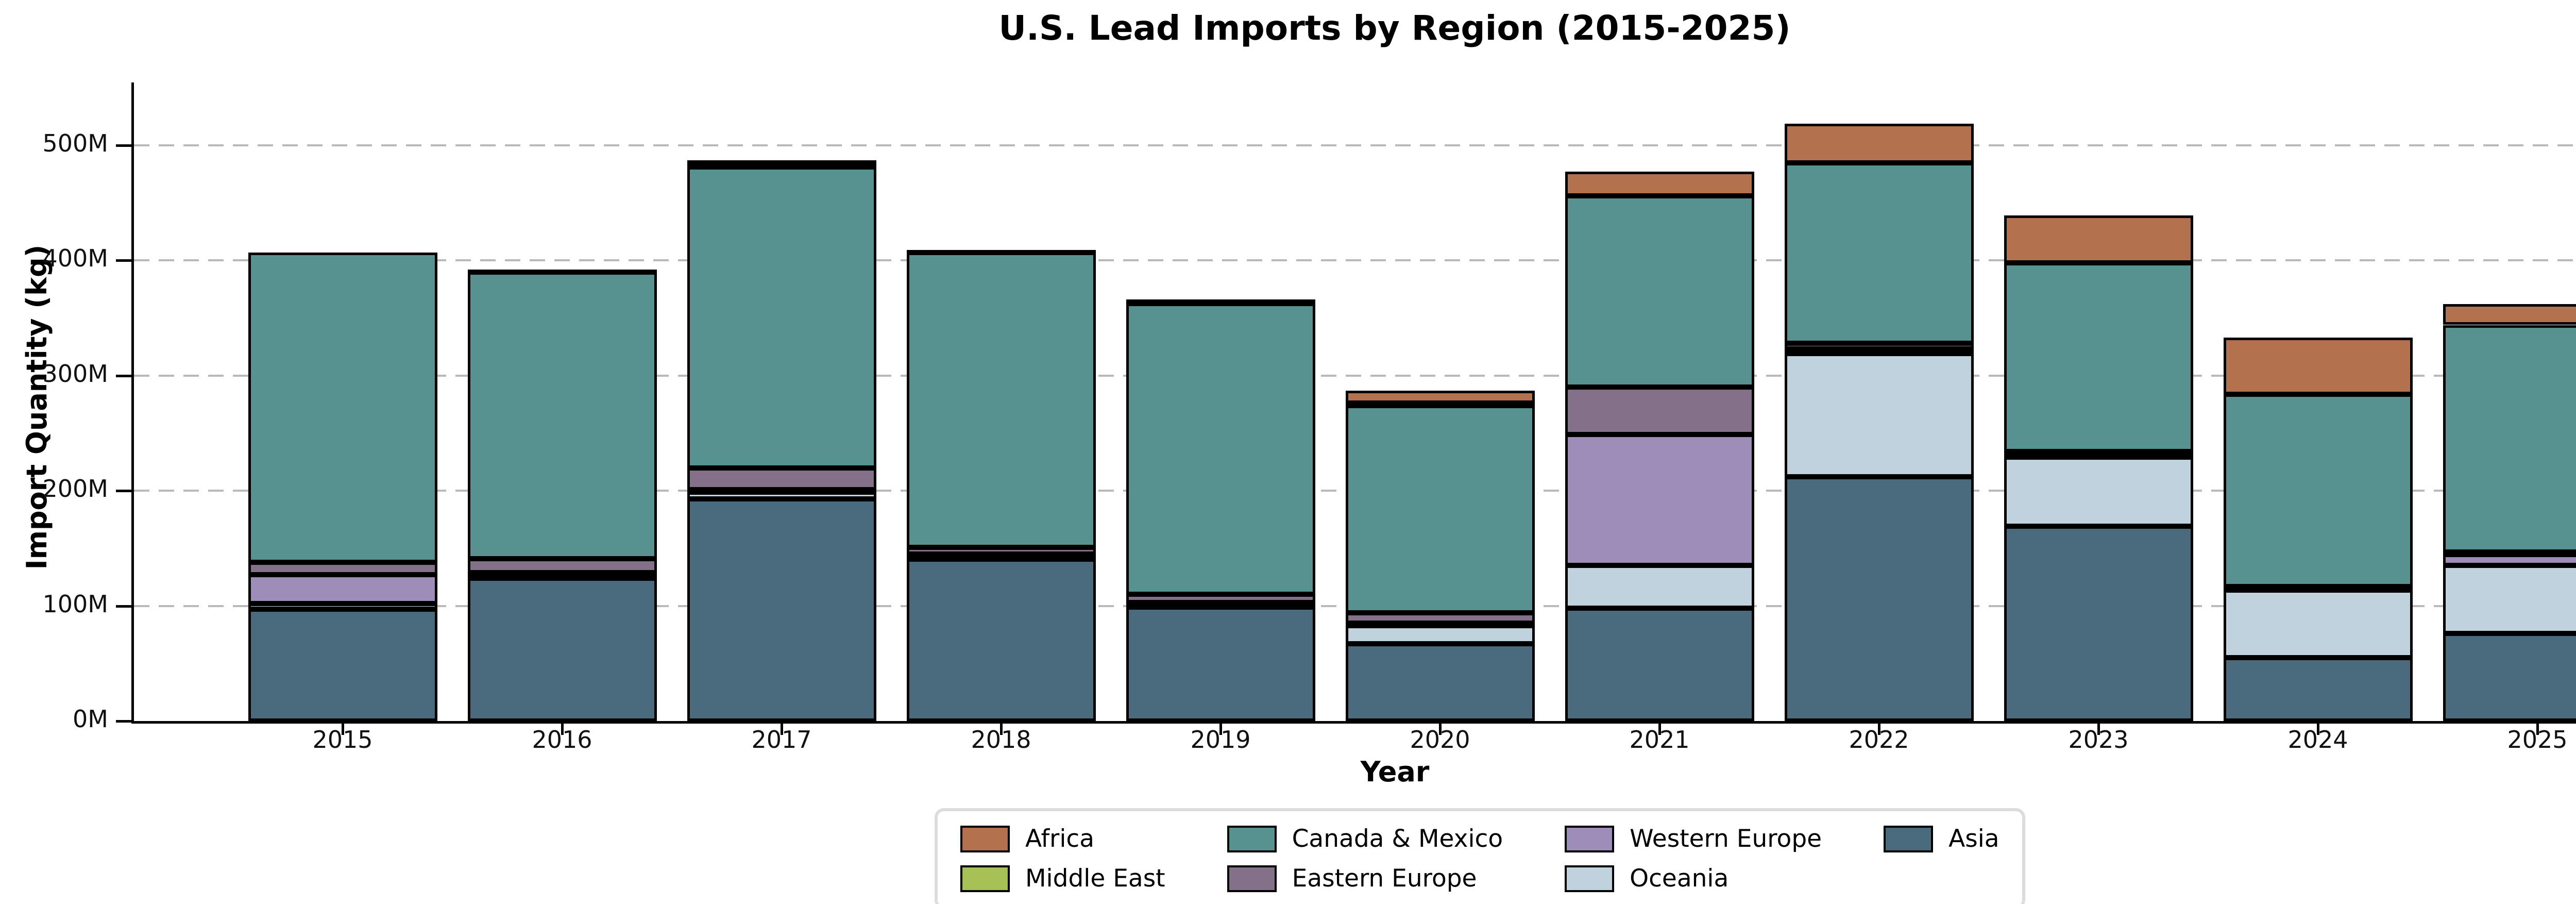 The image size is (2576, 904). I want to click on bar-segment-2023-eastern-europe, so click(2098, 454).